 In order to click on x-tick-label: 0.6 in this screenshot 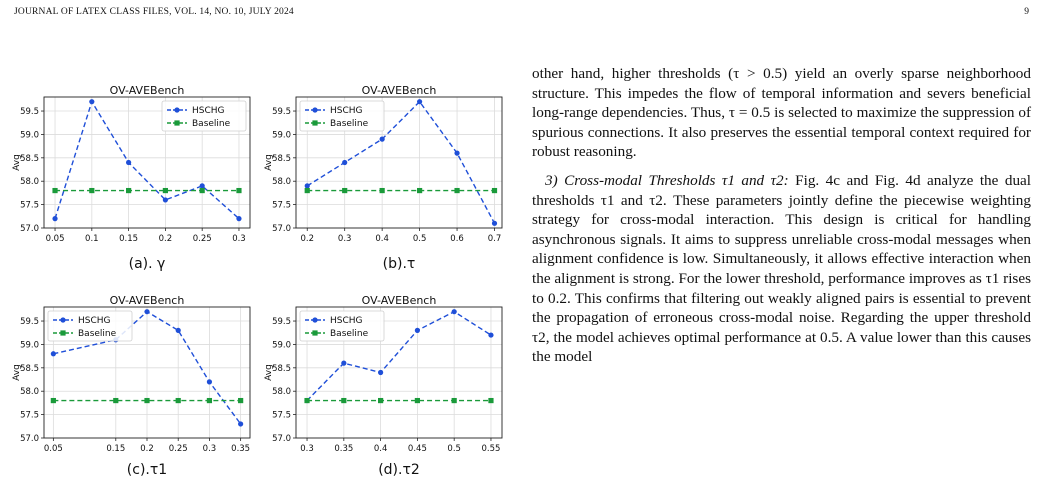, I will do `click(457, 239)`.